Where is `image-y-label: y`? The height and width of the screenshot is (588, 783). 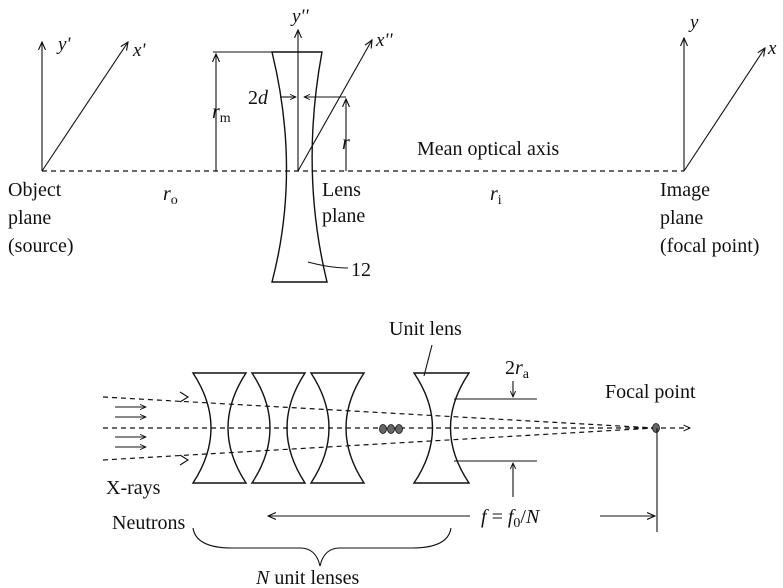 image-y-label: y is located at coordinates (693, 22).